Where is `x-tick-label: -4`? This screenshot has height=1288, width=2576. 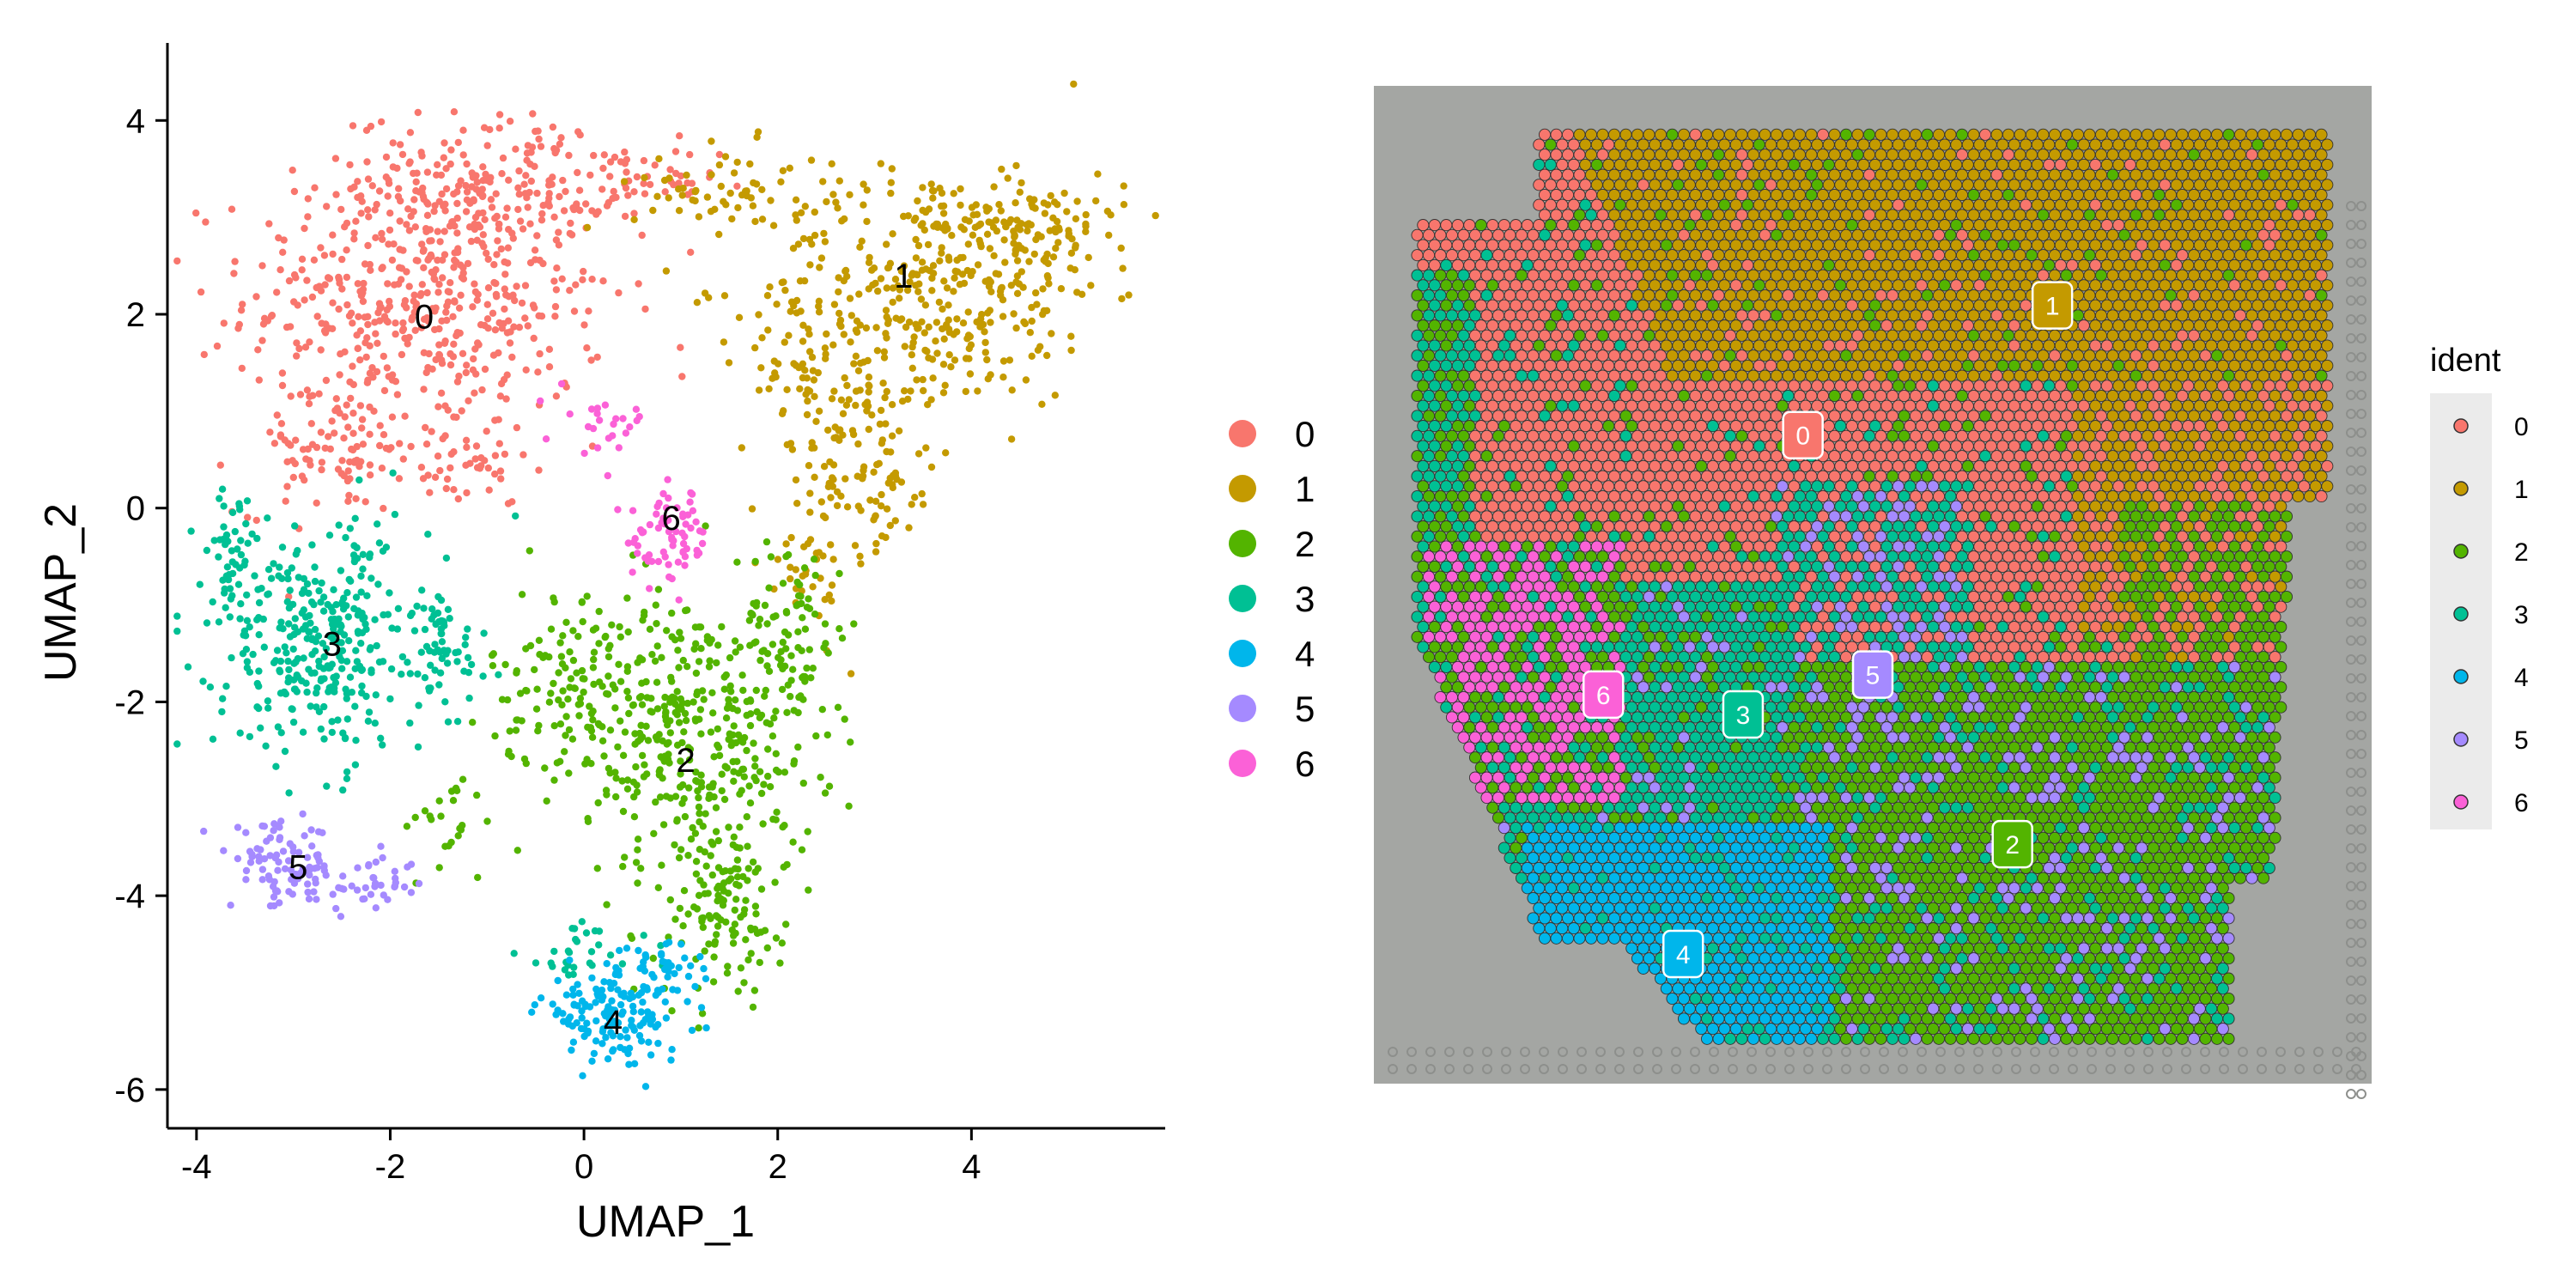 x-tick-label: -4 is located at coordinates (197, 1167).